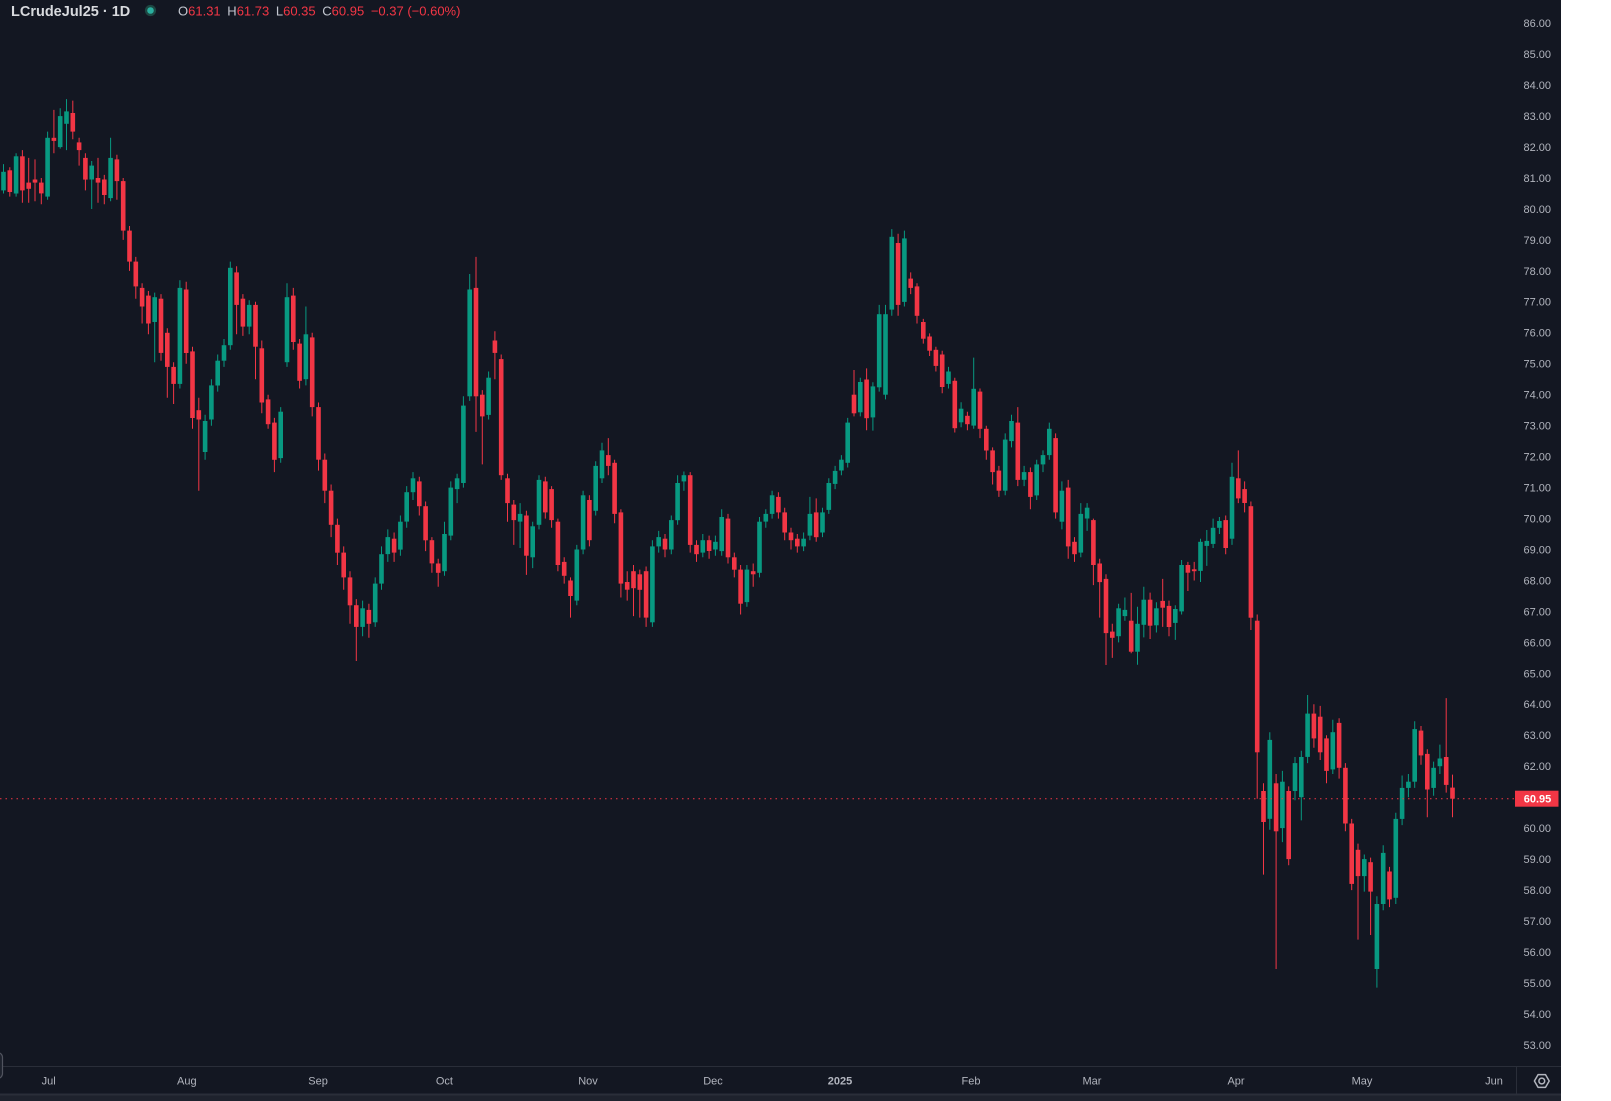 The width and height of the screenshot is (1611, 1101). What do you see at coordinates (1538, 674) in the screenshot?
I see `svg-text: 65.00` at bounding box center [1538, 674].